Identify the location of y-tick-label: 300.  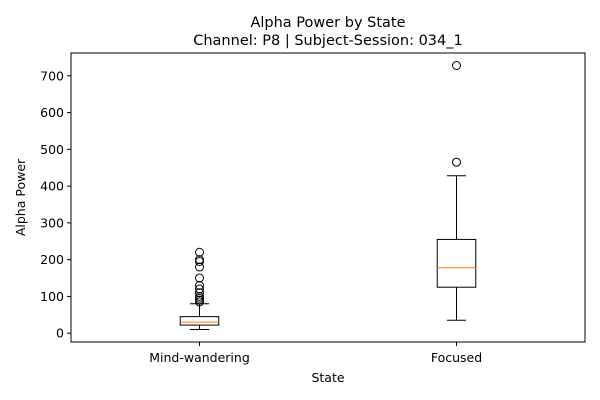
(52, 222).